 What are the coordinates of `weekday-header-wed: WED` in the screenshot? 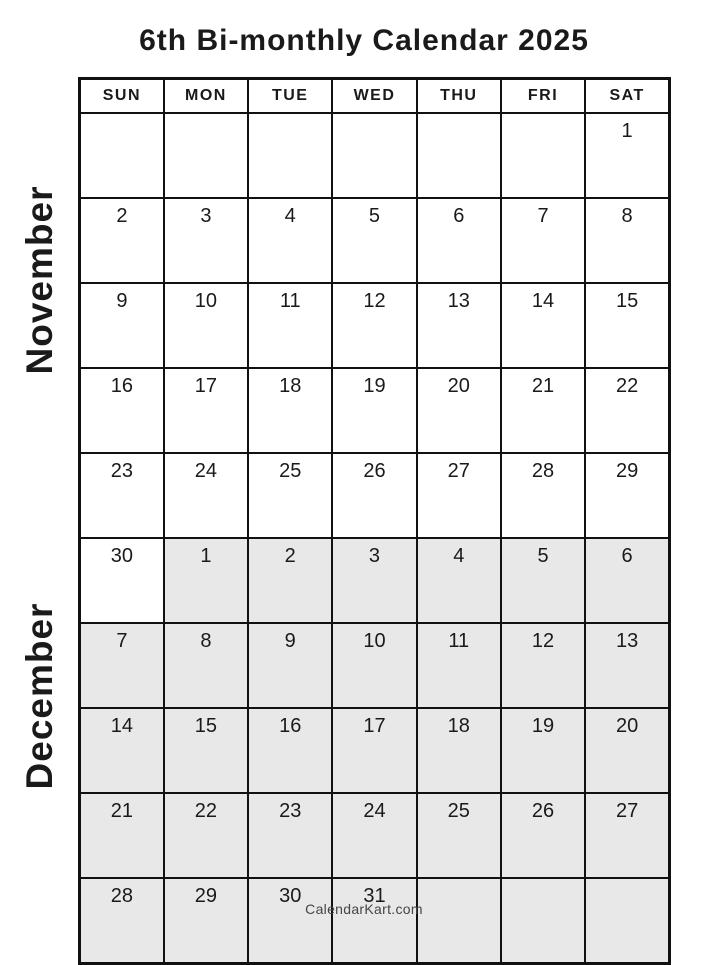 It's located at (374, 95).